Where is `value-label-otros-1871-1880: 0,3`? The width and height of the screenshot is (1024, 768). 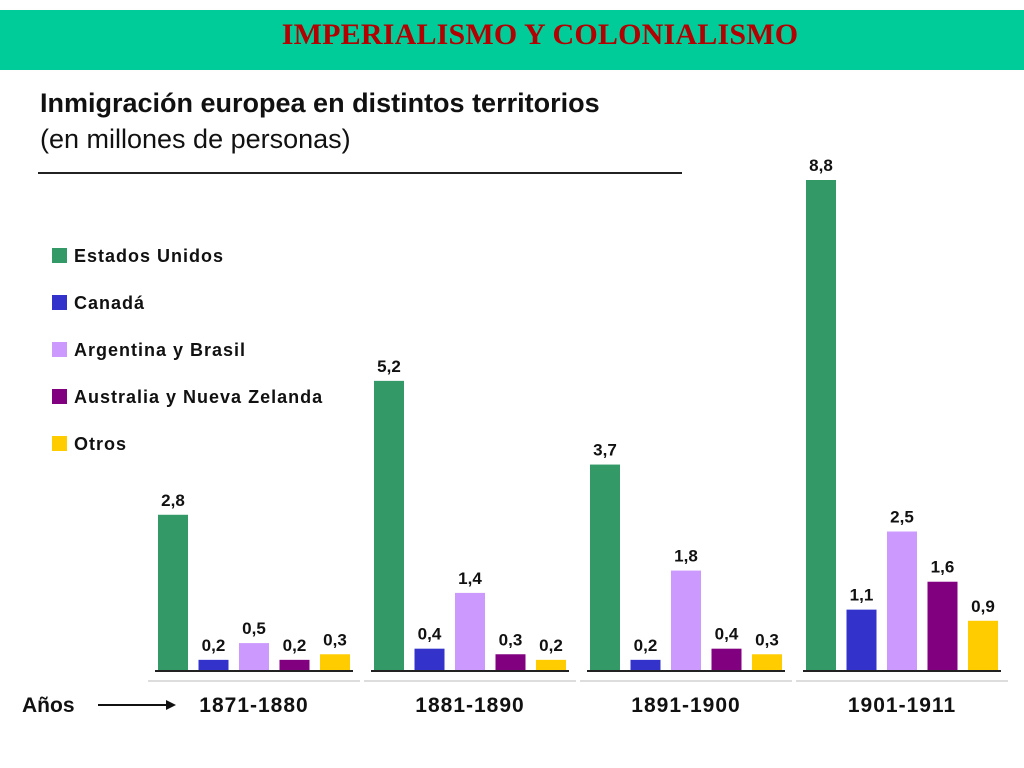
value-label-otros-1871-1880: 0,3 is located at coordinates (335, 639).